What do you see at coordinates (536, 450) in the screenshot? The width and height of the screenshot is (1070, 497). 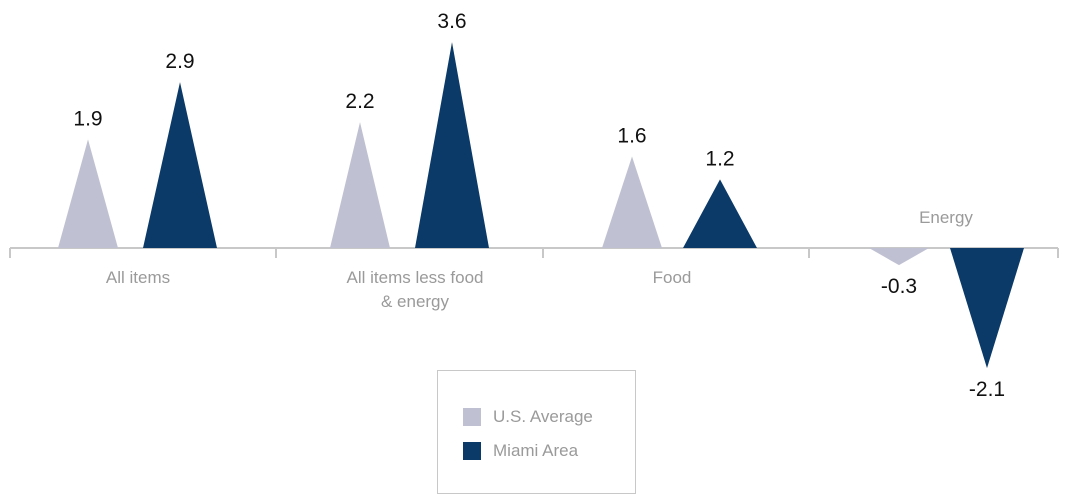 I see `legend-label-miami-area: Miami Area` at bounding box center [536, 450].